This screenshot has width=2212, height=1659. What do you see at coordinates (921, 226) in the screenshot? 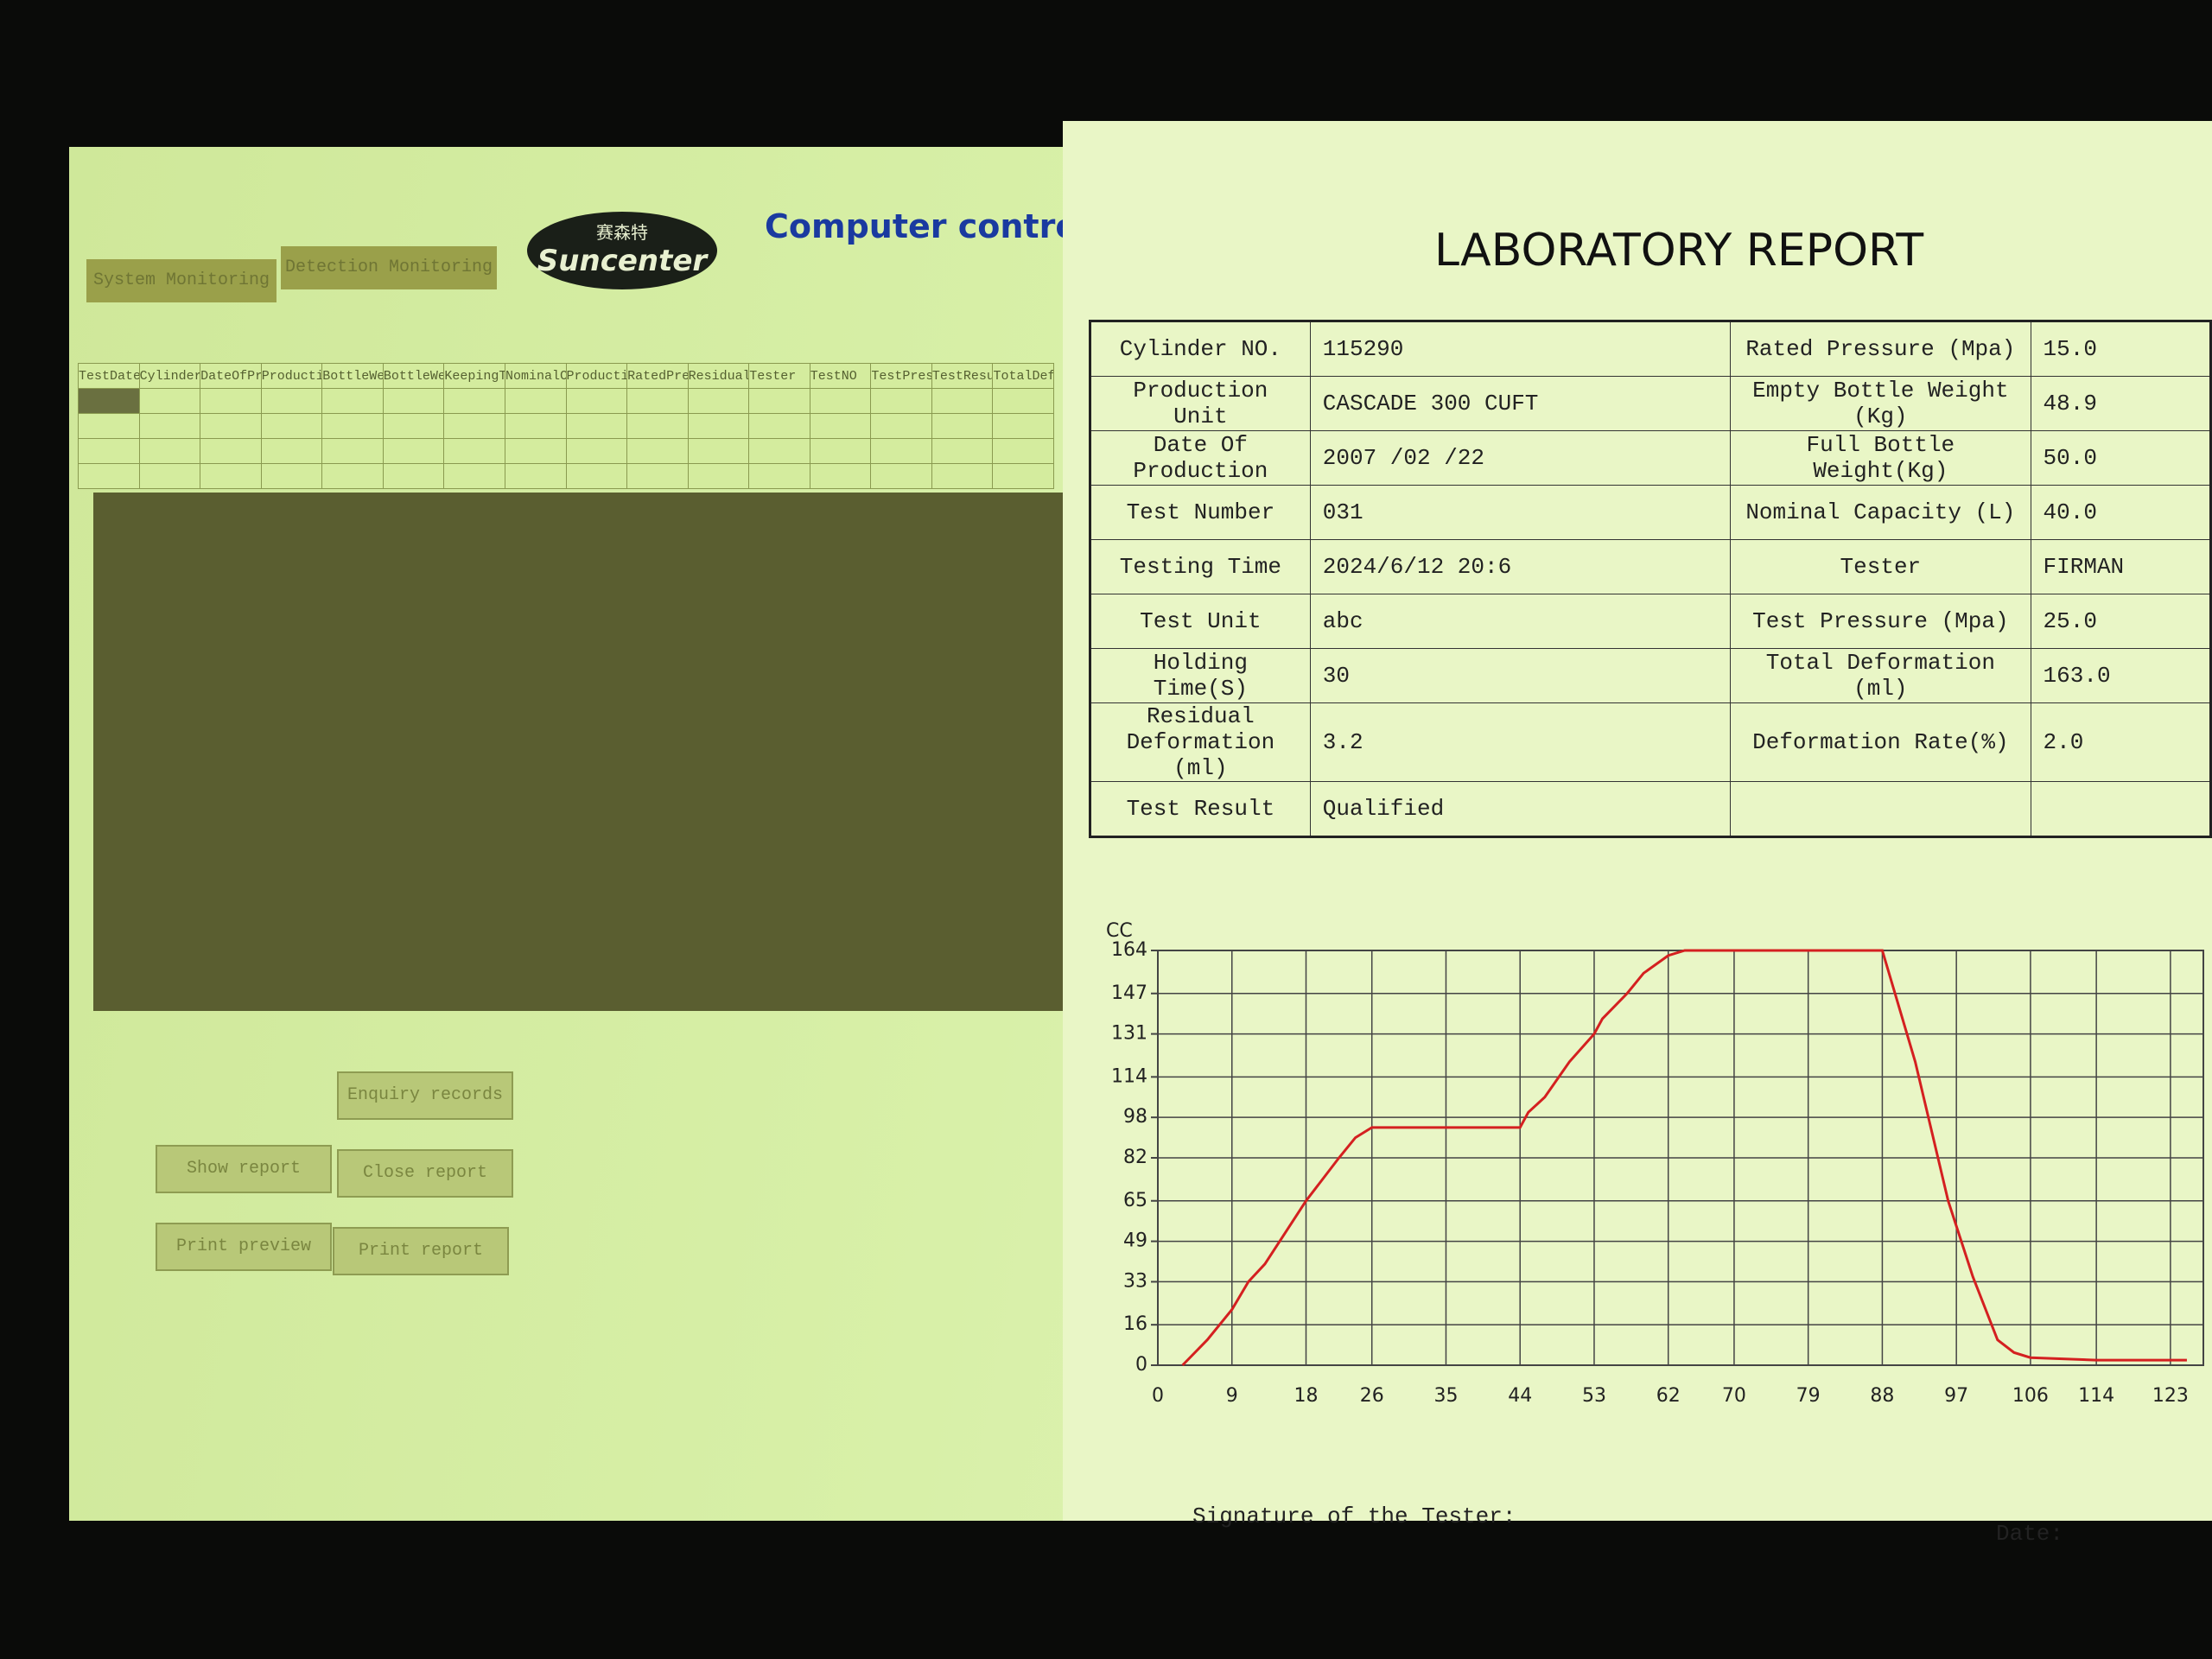
I see `app-title: Computer contro` at bounding box center [921, 226].